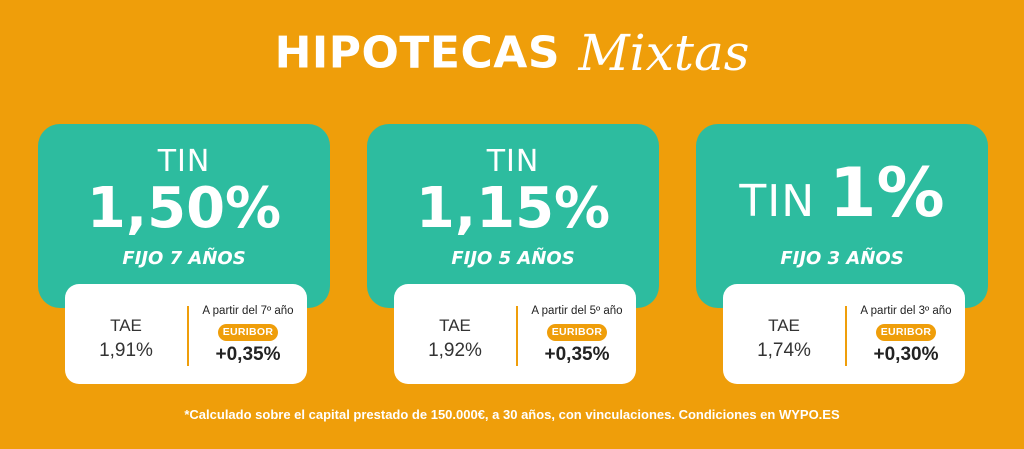  Describe the element at coordinates (906, 311) in the screenshot. I see `from-year-label: A partir del 3º año` at that location.